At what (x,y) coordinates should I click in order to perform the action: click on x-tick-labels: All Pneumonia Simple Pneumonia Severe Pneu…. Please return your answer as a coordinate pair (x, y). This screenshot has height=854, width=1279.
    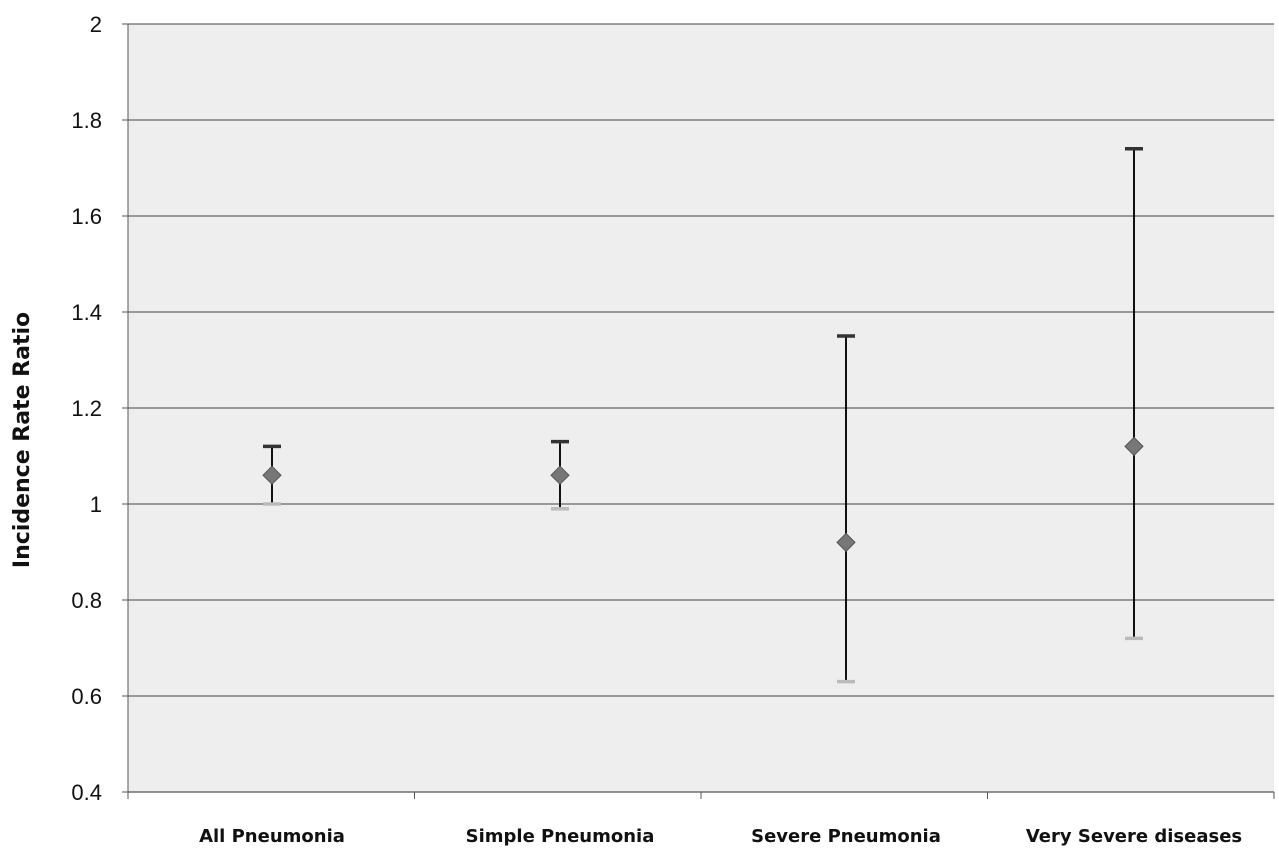
    Looking at the image, I should click on (720, 836).